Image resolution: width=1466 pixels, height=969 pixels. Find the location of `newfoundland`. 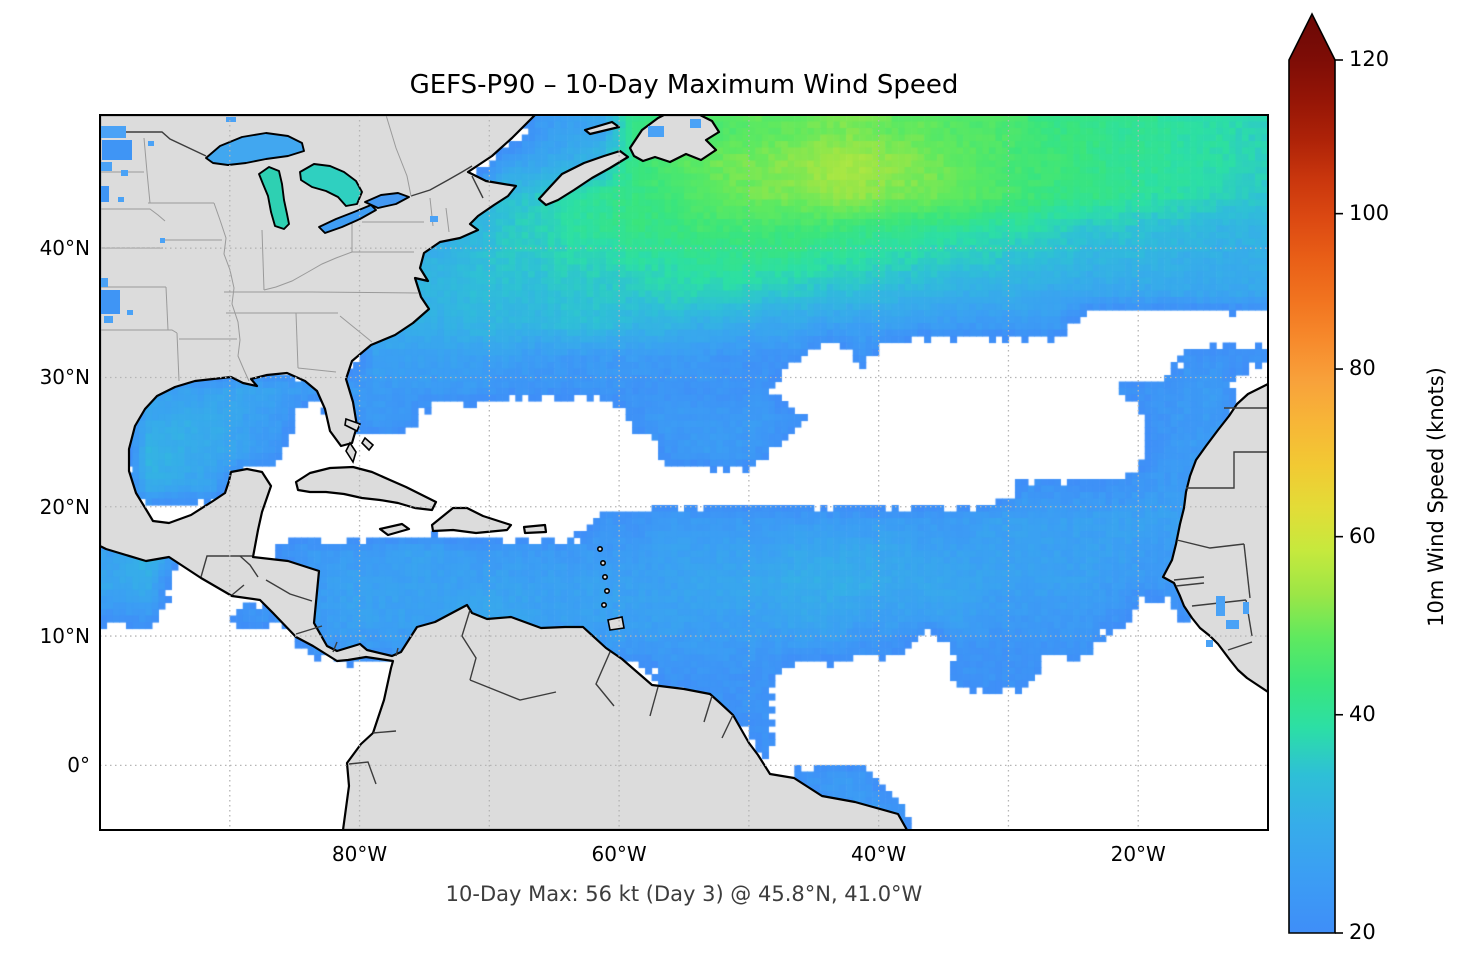

newfoundland is located at coordinates (674, 139).